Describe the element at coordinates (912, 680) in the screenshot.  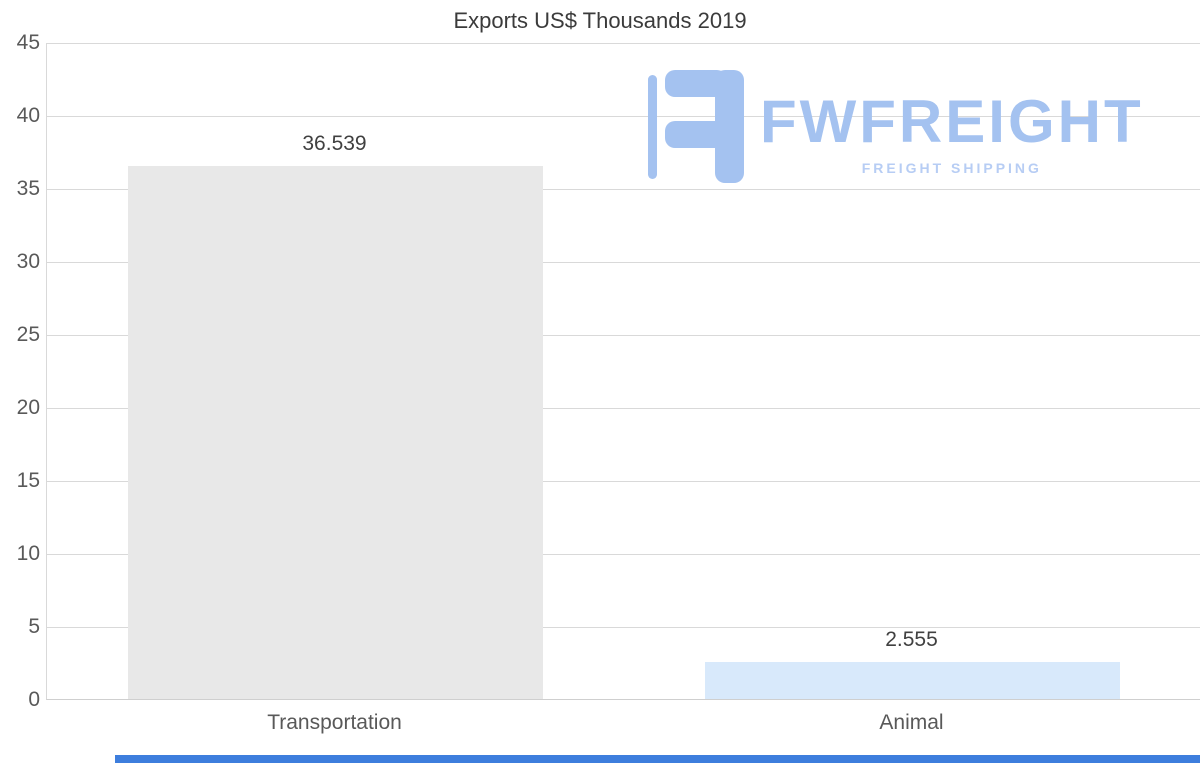
I see `bar-animal` at that location.